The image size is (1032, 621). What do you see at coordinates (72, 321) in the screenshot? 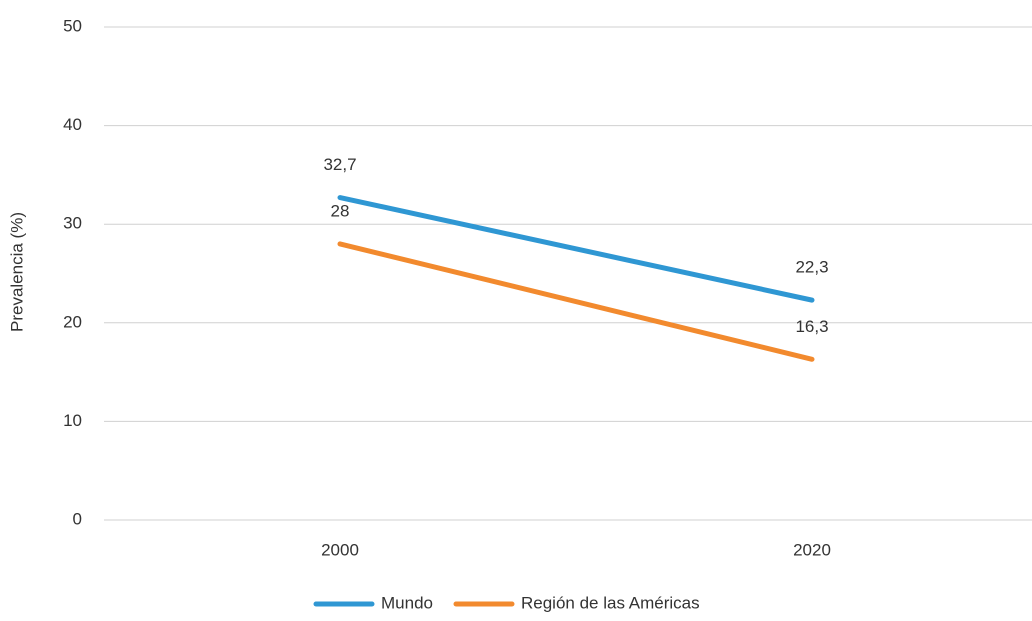
I see `y-tick-label: 20` at bounding box center [72, 321].